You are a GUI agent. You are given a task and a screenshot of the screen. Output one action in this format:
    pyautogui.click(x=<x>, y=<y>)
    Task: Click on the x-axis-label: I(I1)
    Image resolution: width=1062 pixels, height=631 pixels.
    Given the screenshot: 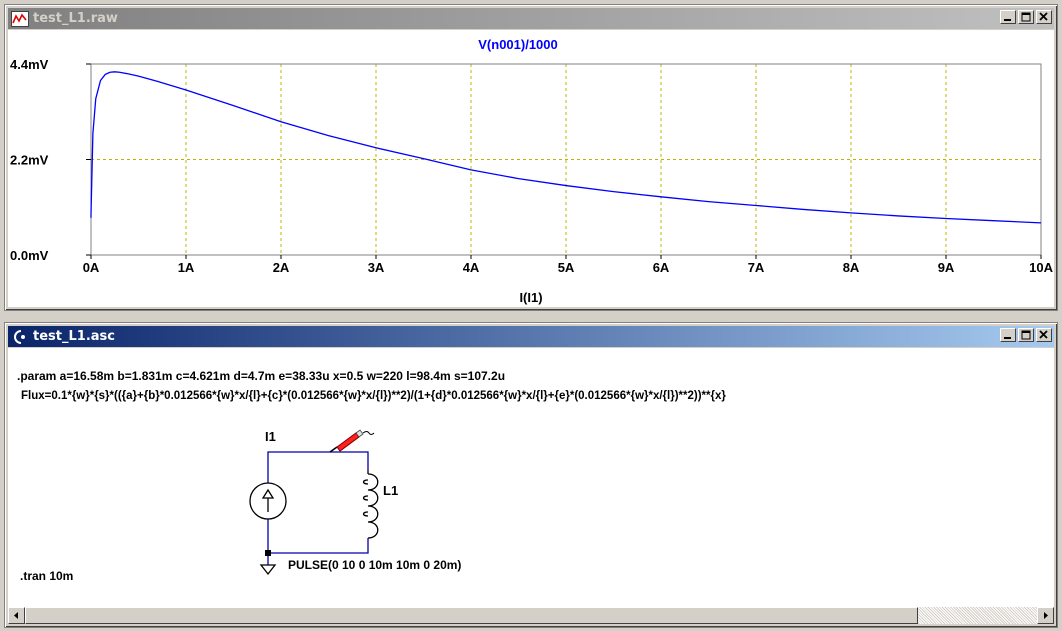 What is the action you would take?
    pyautogui.click(x=530, y=297)
    